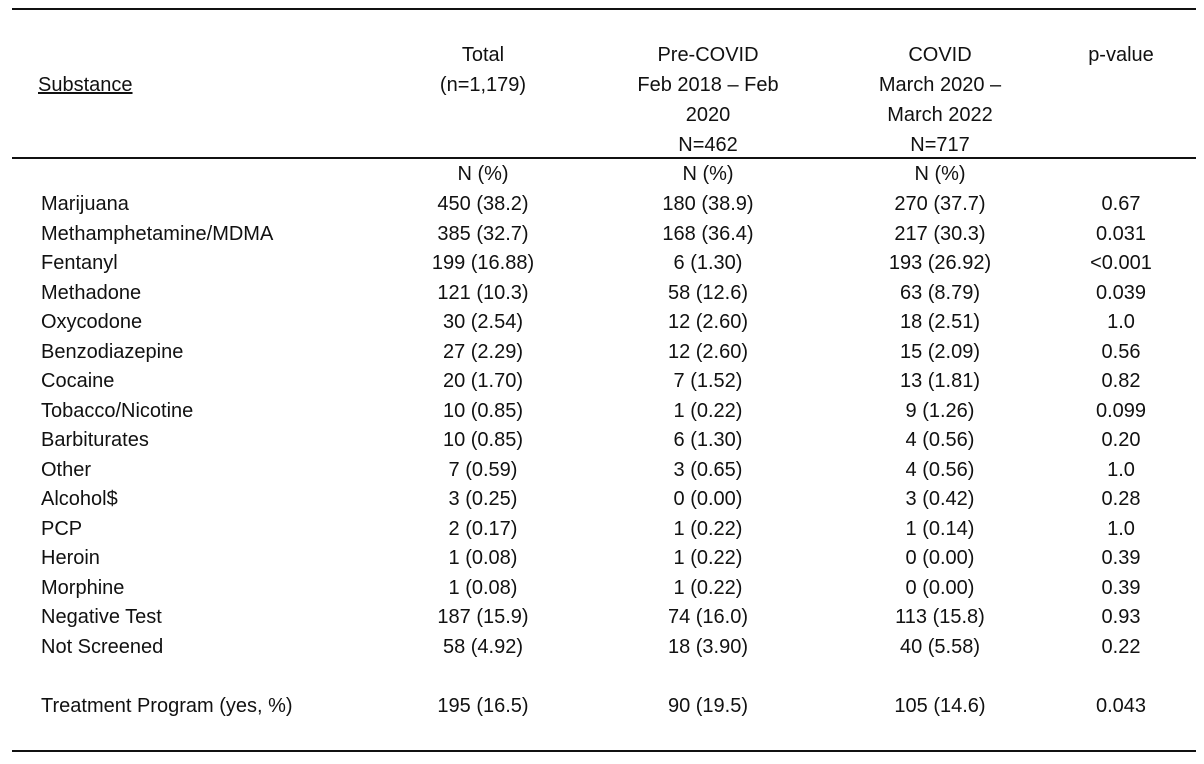  I want to click on header-covid-line: March 2020 –, so click(940, 85).